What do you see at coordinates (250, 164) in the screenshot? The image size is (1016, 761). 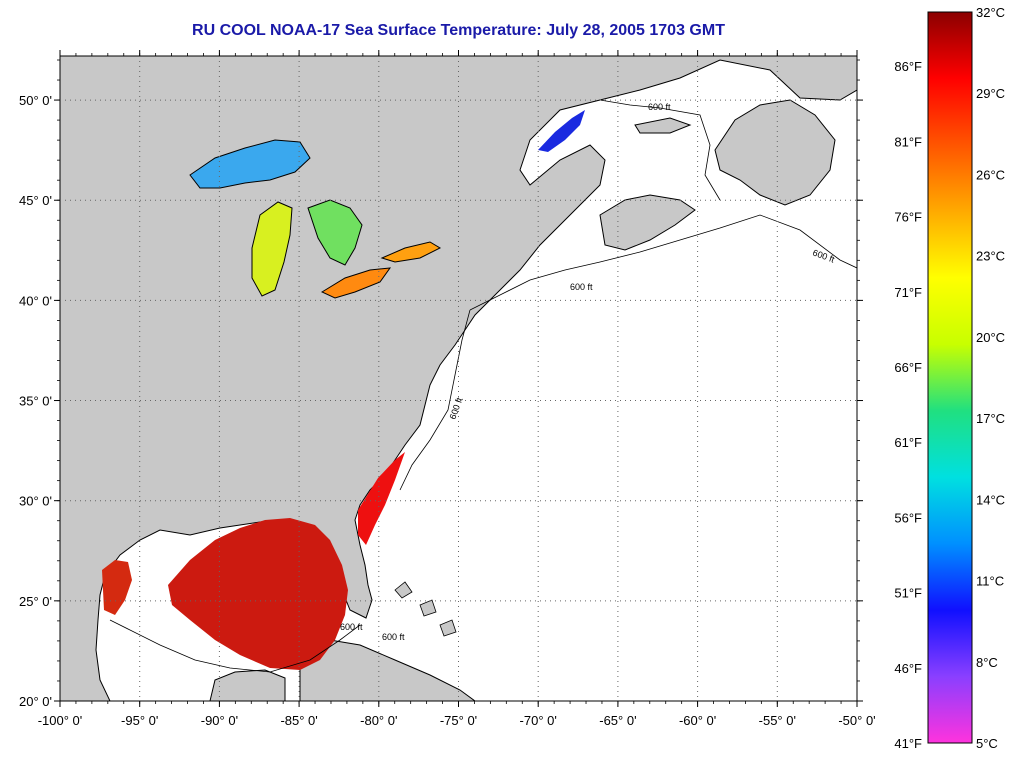 I see `lake-superior` at bounding box center [250, 164].